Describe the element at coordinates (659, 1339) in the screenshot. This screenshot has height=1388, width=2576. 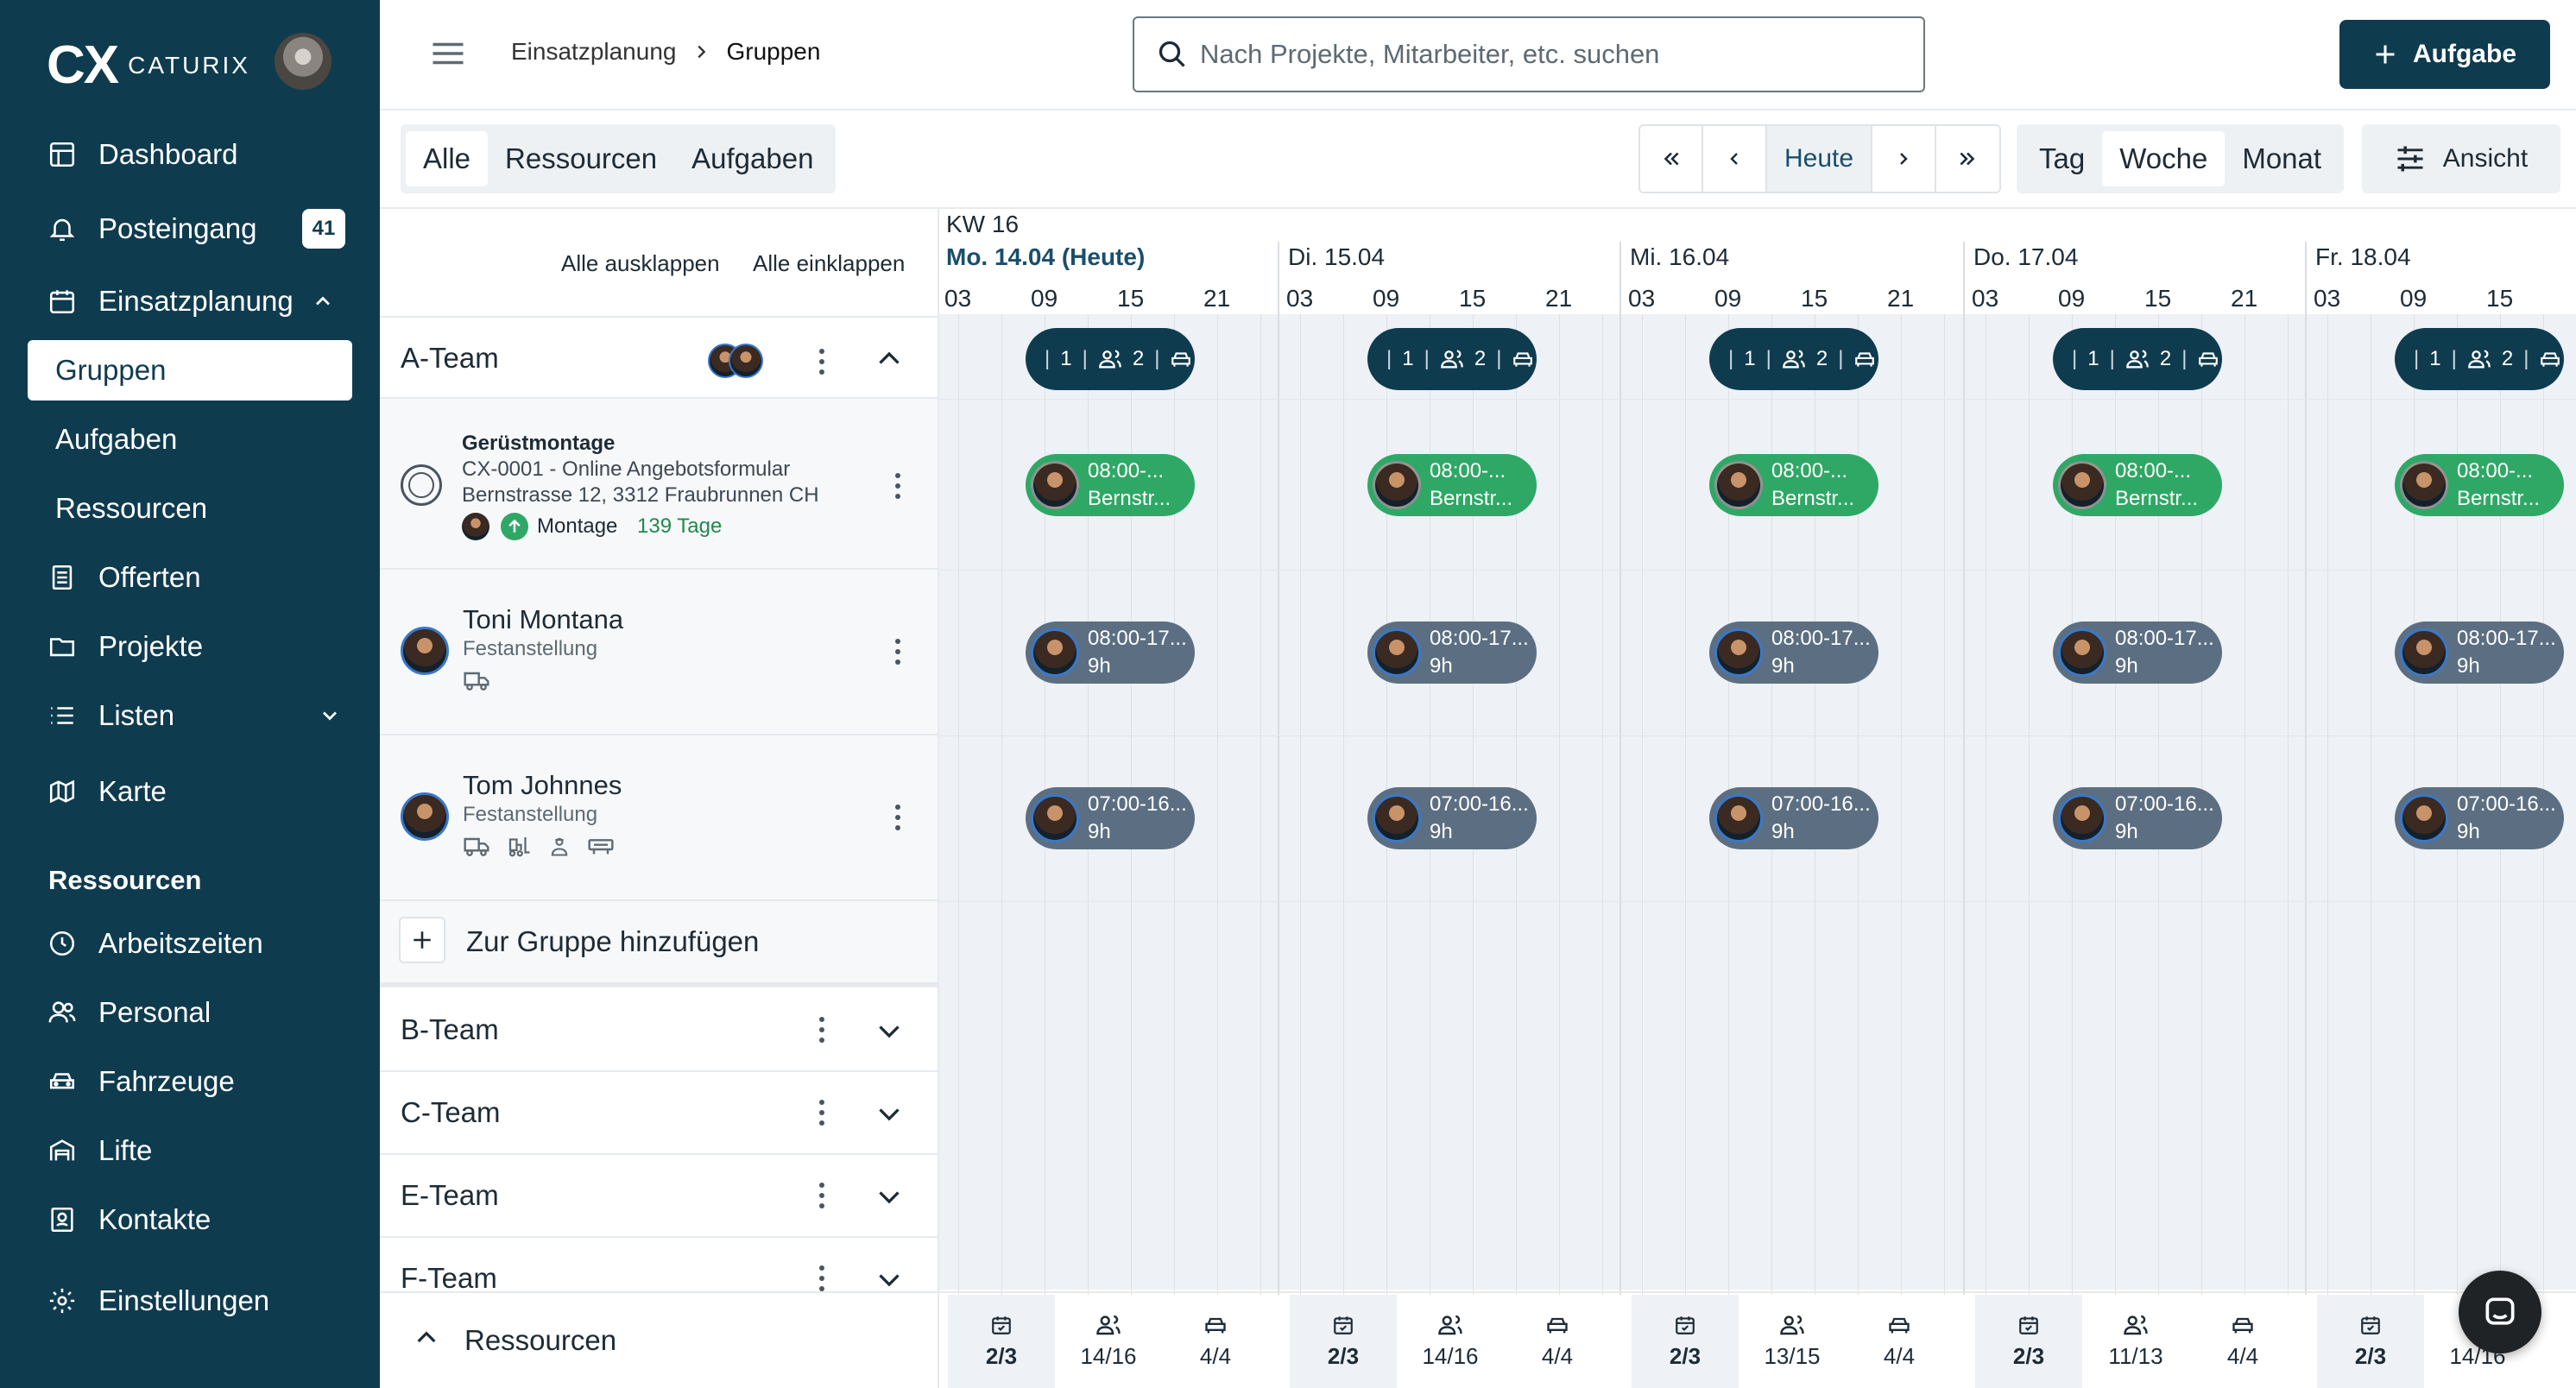
I see `resources-toggle: Ressourcen` at that location.